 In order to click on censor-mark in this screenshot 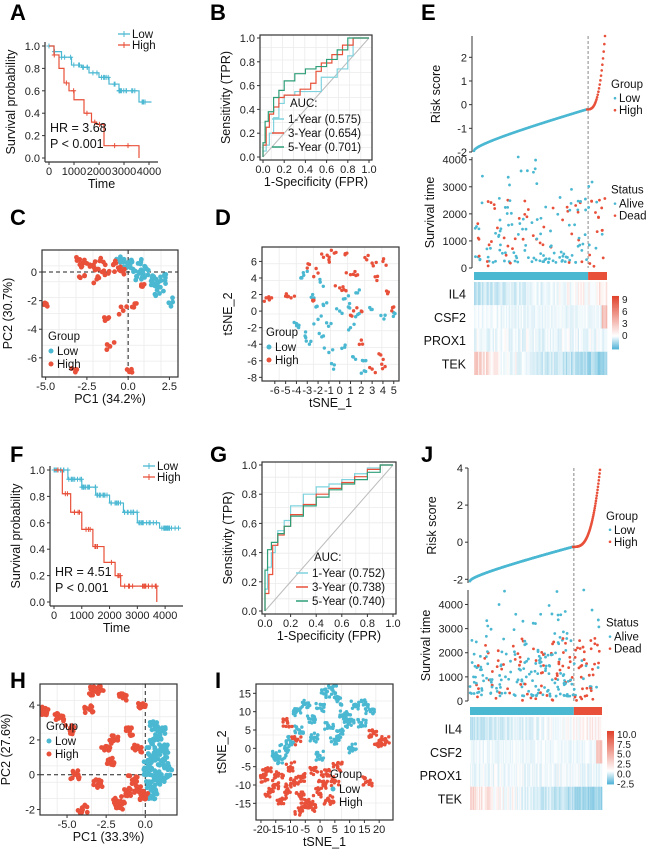, I will do `click(102, 77)`.